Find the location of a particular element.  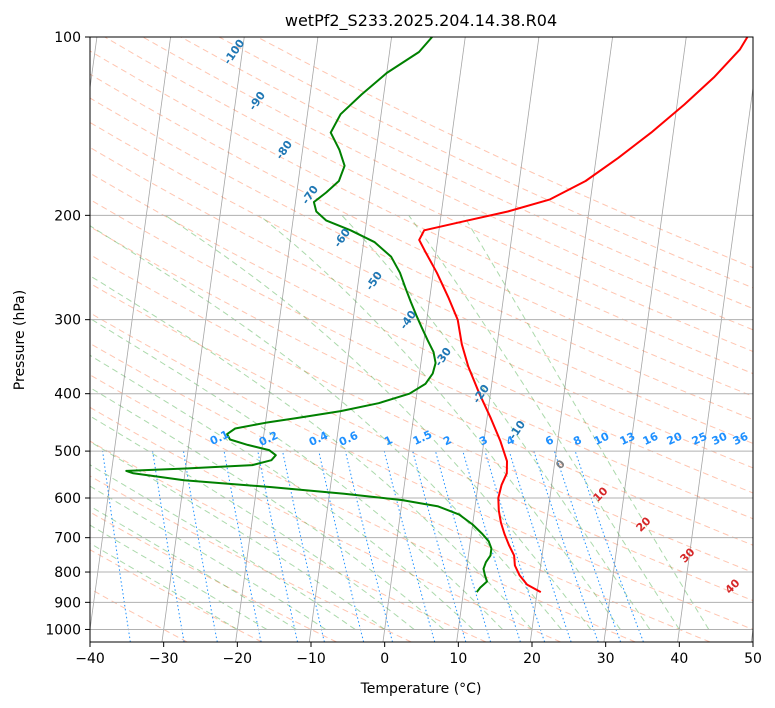

chart-title: wetPf2_S233.2025.204.14.38.R04 is located at coordinates (421, 21).